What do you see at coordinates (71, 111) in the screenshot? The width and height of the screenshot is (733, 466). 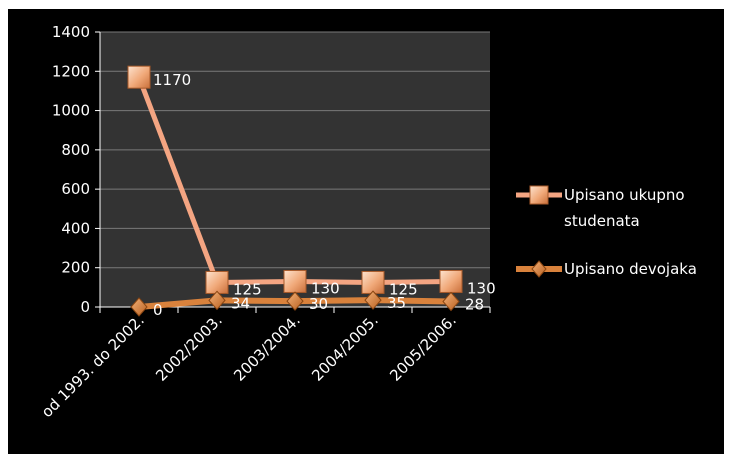 I see `y-tick-label: 1000` at bounding box center [71, 111].